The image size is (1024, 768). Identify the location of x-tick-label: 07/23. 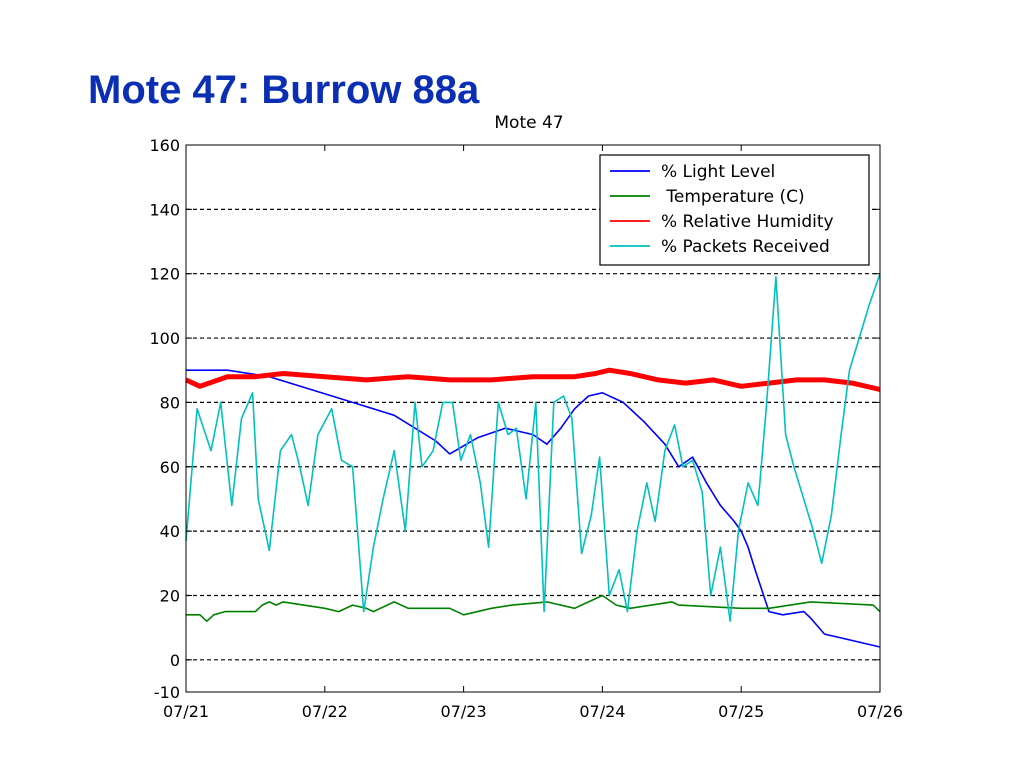
(464, 711).